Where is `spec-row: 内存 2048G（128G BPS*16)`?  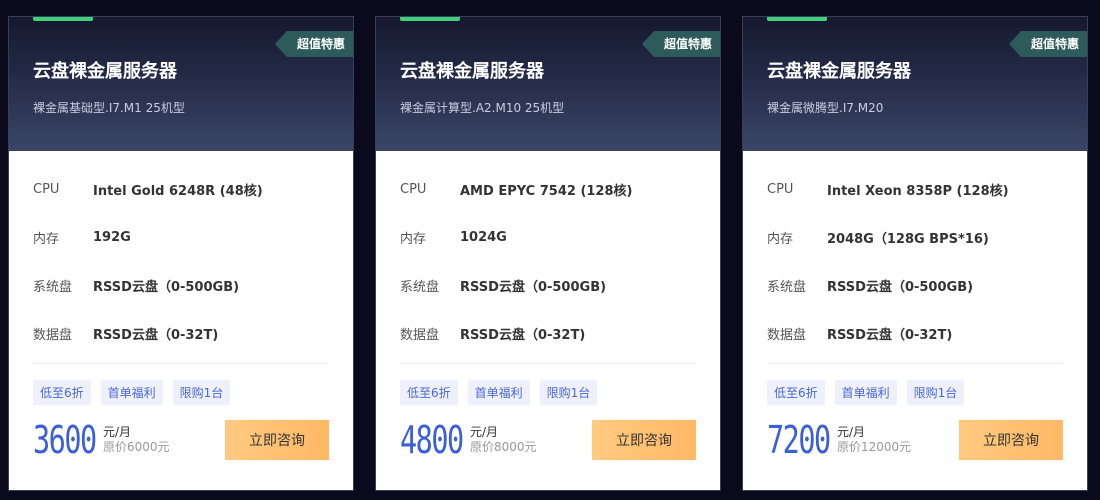
spec-row: 内存 2048G（128G BPS*16) is located at coordinates (915, 237).